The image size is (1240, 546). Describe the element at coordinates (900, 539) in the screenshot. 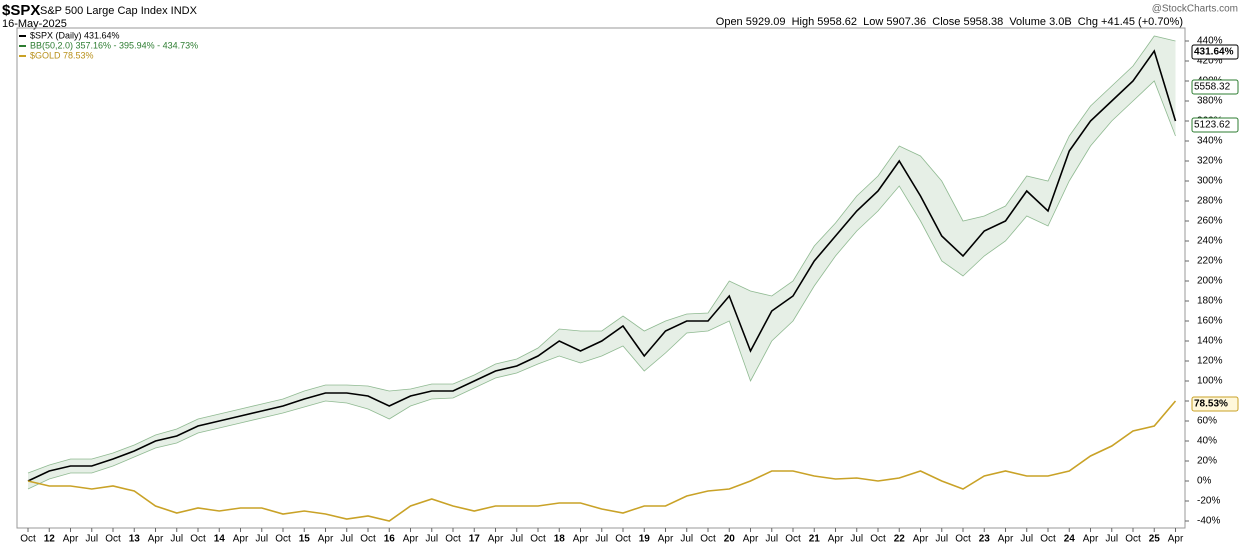

I see `x-tick-label: 22` at that location.